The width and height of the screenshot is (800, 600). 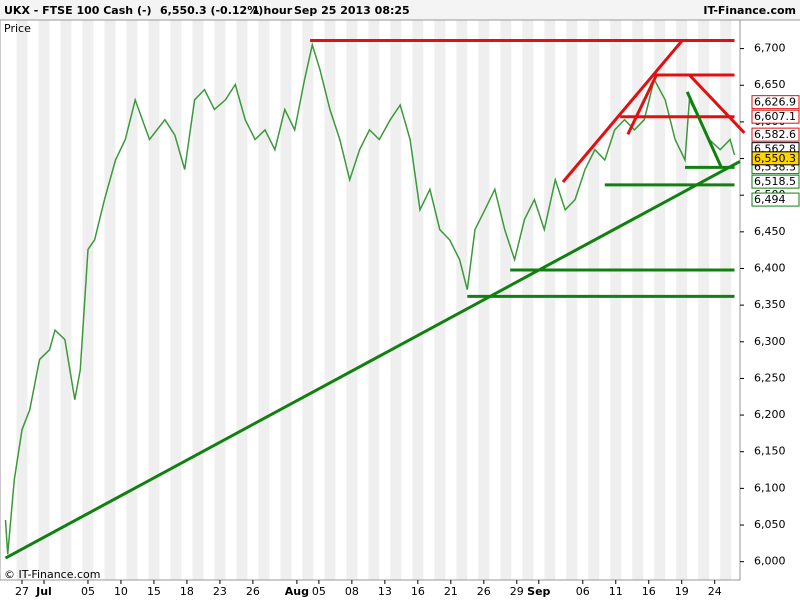 What do you see at coordinates (770, 414) in the screenshot?
I see `y-tick-label: 6,200` at bounding box center [770, 414].